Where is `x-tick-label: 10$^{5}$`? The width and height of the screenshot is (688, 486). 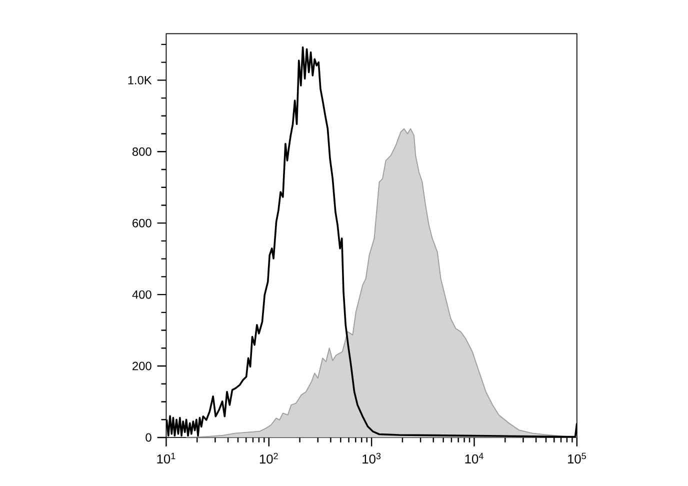 x-tick-label: 10$^{5}$ is located at coordinates (577, 458).